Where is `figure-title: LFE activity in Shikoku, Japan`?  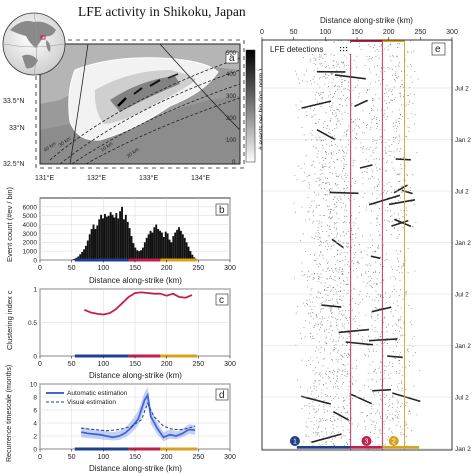
figure-title: LFE activity in Shikoku, Japan is located at coordinates (162, 11).